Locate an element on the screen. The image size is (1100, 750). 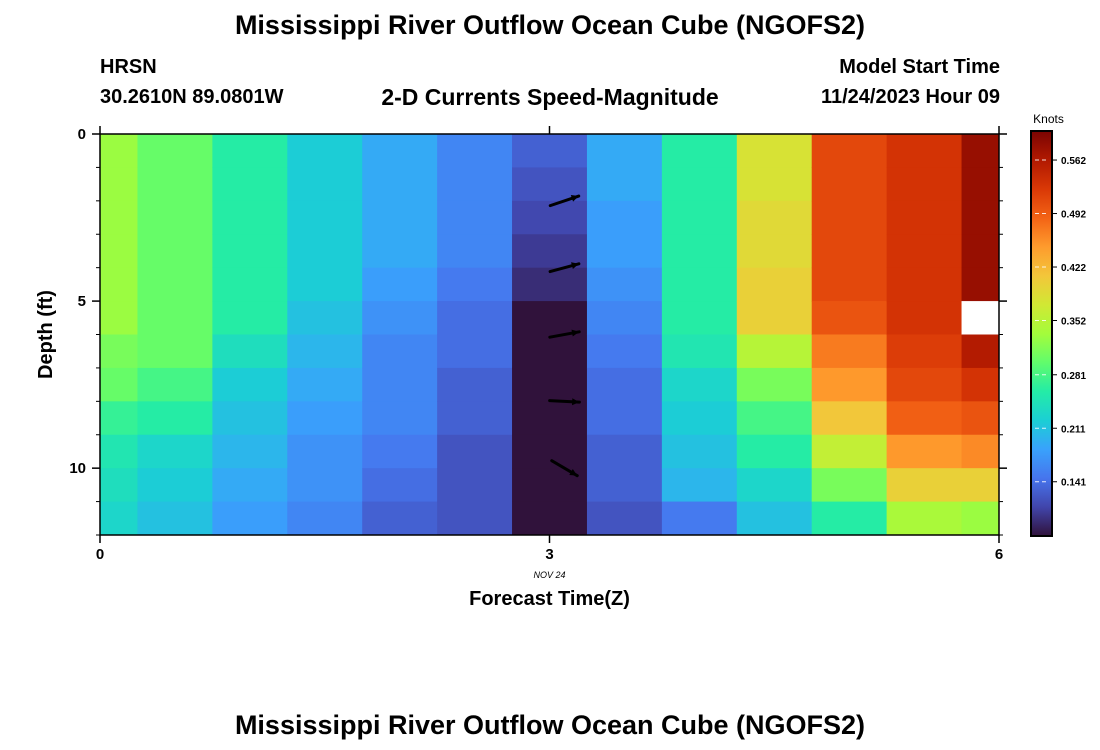
colorbar-tick-label: 0.281 is located at coordinates (1073, 376).